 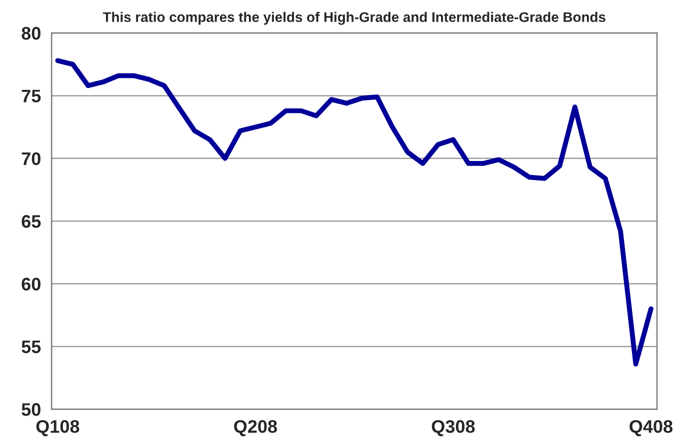 What do you see at coordinates (31, 159) in the screenshot?
I see `y-tick-label: 70` at bounding box center [31, 159].